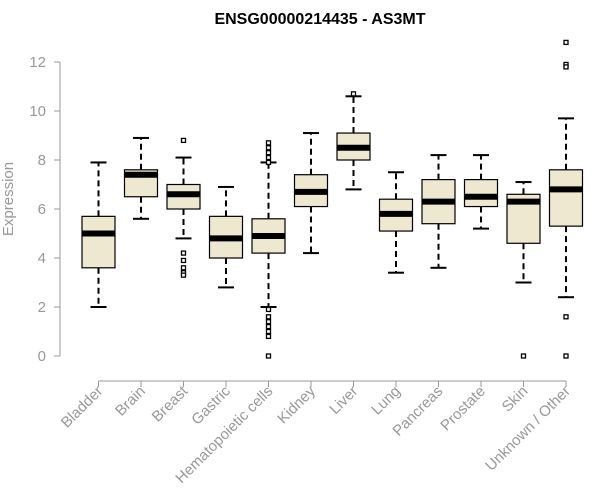  I want to click on y-tick-label: 6, so click(42, 209).